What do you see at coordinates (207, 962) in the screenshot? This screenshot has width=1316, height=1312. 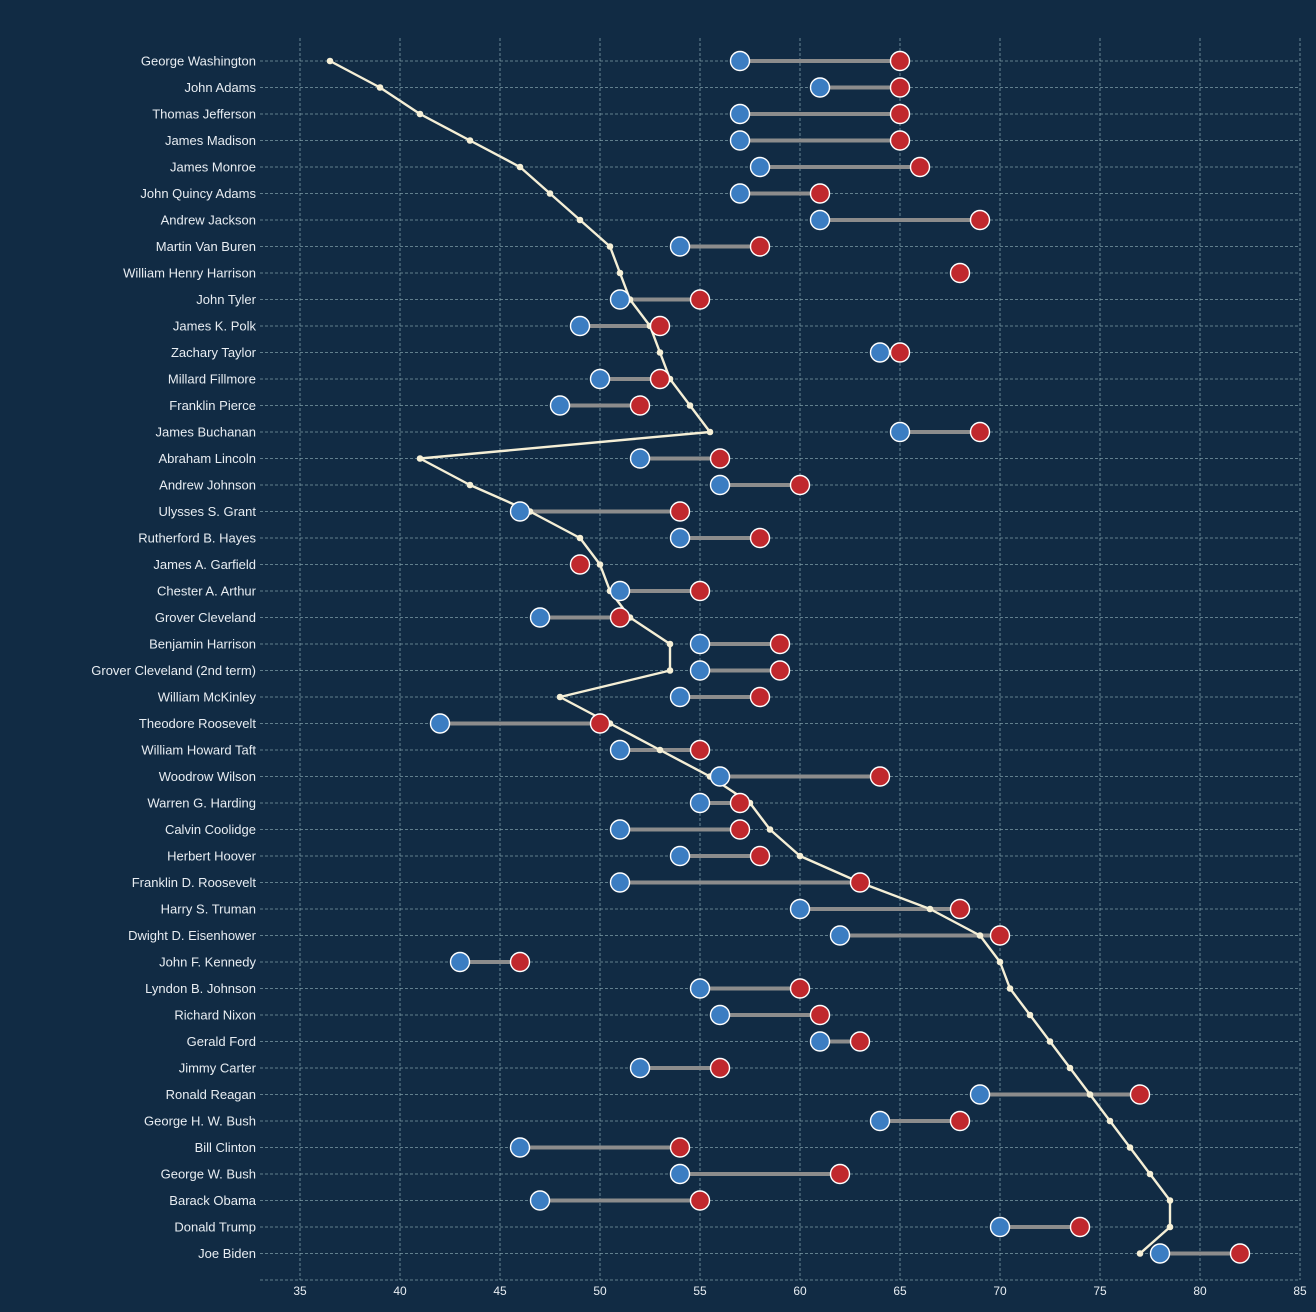 I see `row-label: John F. Kennedy` at bounding box center [207, 962].